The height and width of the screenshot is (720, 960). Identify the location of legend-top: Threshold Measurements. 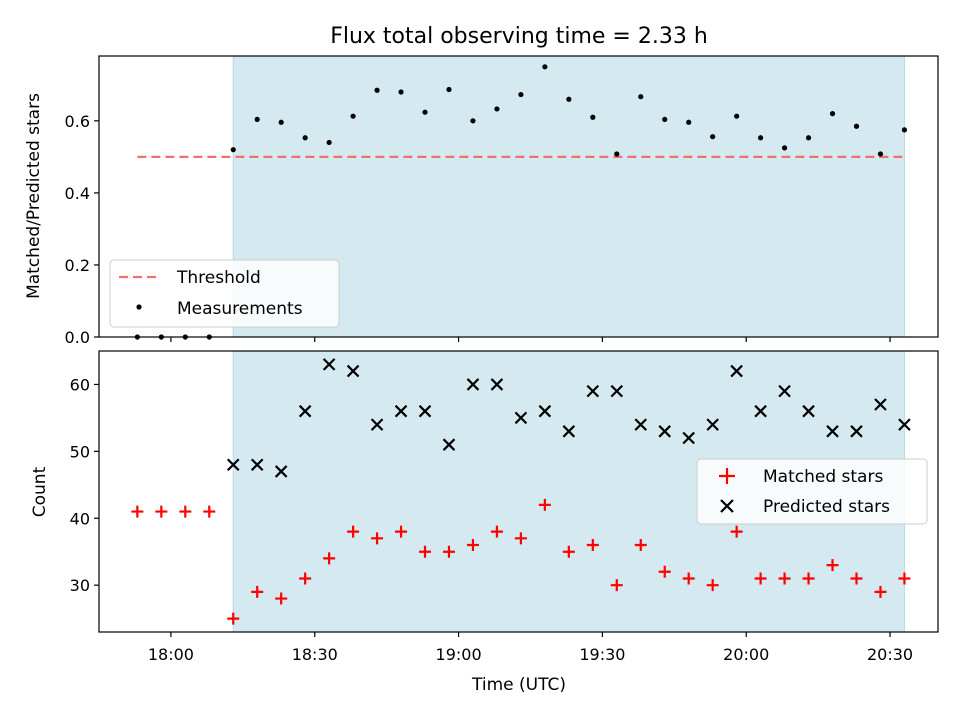
(224, 293).